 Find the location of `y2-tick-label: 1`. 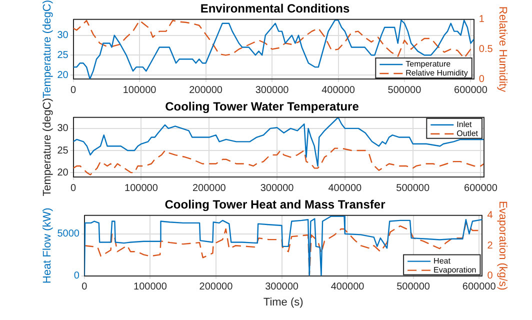

y2-tick-label: 1 is located at coordinates (481, 20).